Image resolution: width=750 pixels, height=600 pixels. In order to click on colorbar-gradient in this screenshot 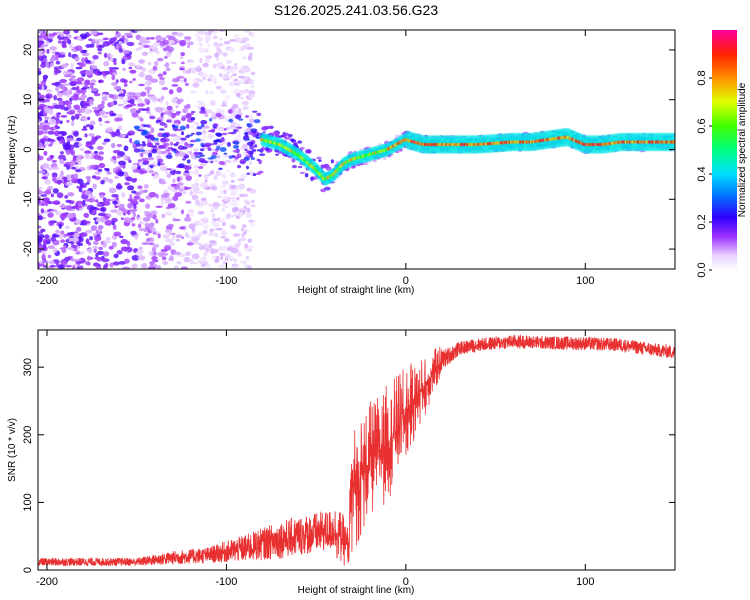, I will do `click(724, 150)`.